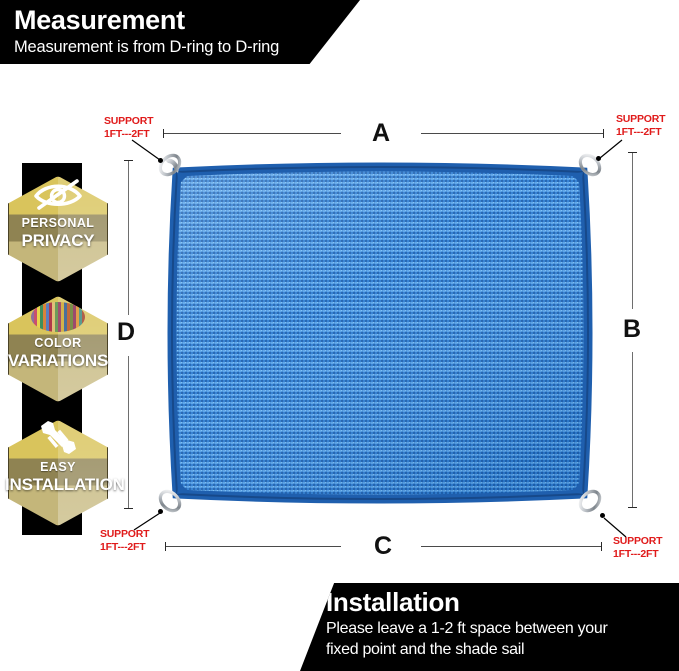  What do you see at coordinates (99, 20) in the screenshot?
I see `measurement-title: Measurement` at bounding box center [99, 20].